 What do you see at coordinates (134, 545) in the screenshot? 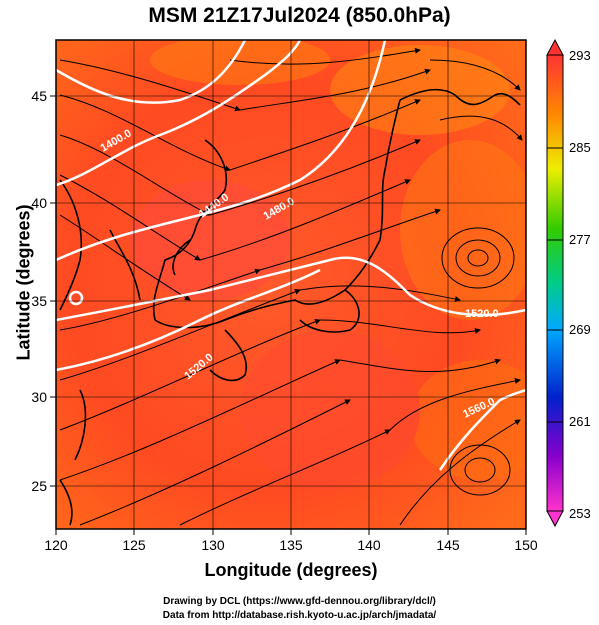
I see `x-tick-label: 125` at bounding box center [134, 545].